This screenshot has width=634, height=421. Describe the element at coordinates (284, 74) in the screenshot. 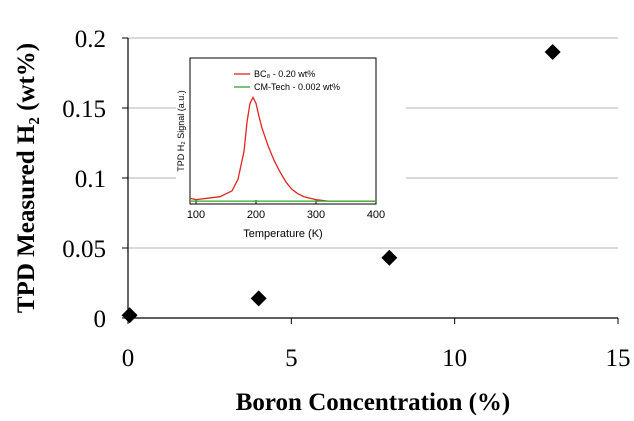

I see `inset-legend-label: BC₈ - 0.20 wt%` at that location.